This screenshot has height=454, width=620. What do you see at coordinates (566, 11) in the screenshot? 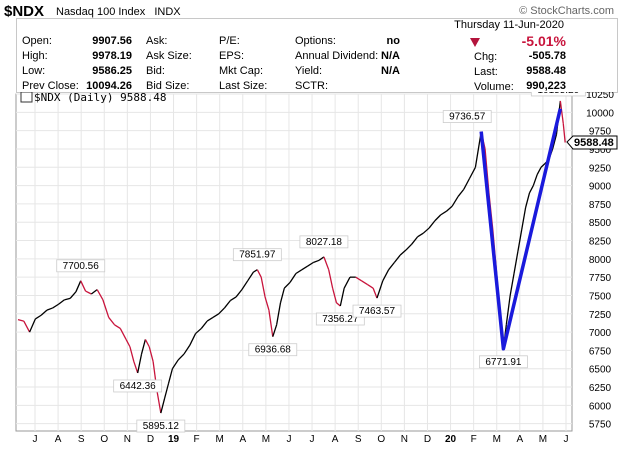
I see `brand-logo: © StockCharts.com` at bounding box center [566, 11].